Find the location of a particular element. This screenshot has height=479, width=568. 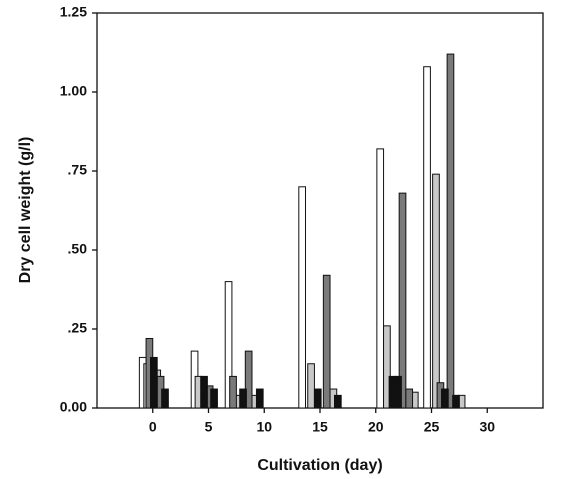

y-tick-label: 1.25 is located at coordinates (73, 12).